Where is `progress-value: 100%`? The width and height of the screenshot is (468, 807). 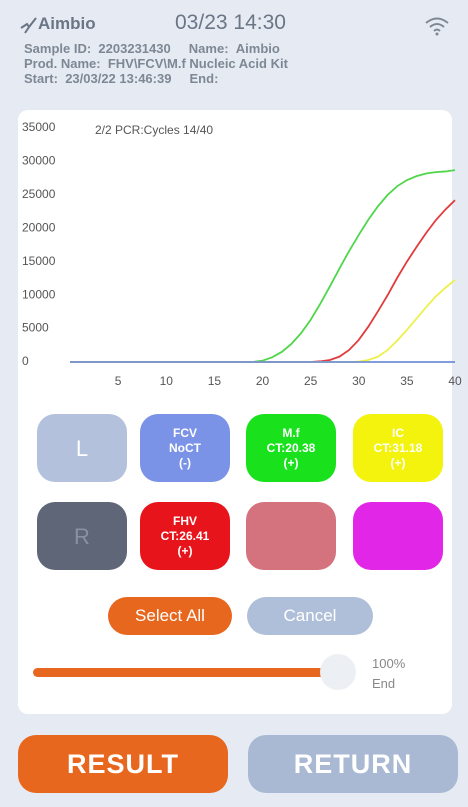 progress-value: 100% is located at coordinates (389, 663).